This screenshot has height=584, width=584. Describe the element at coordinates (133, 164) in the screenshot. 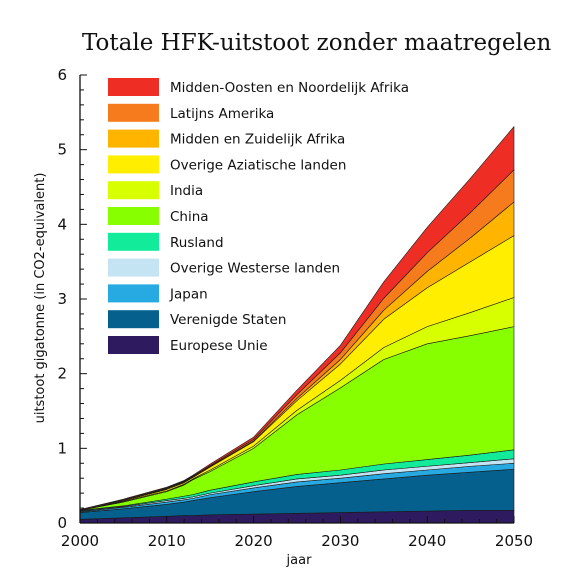

I see `legend-swatch-overige-aziatische-landen` at that location.